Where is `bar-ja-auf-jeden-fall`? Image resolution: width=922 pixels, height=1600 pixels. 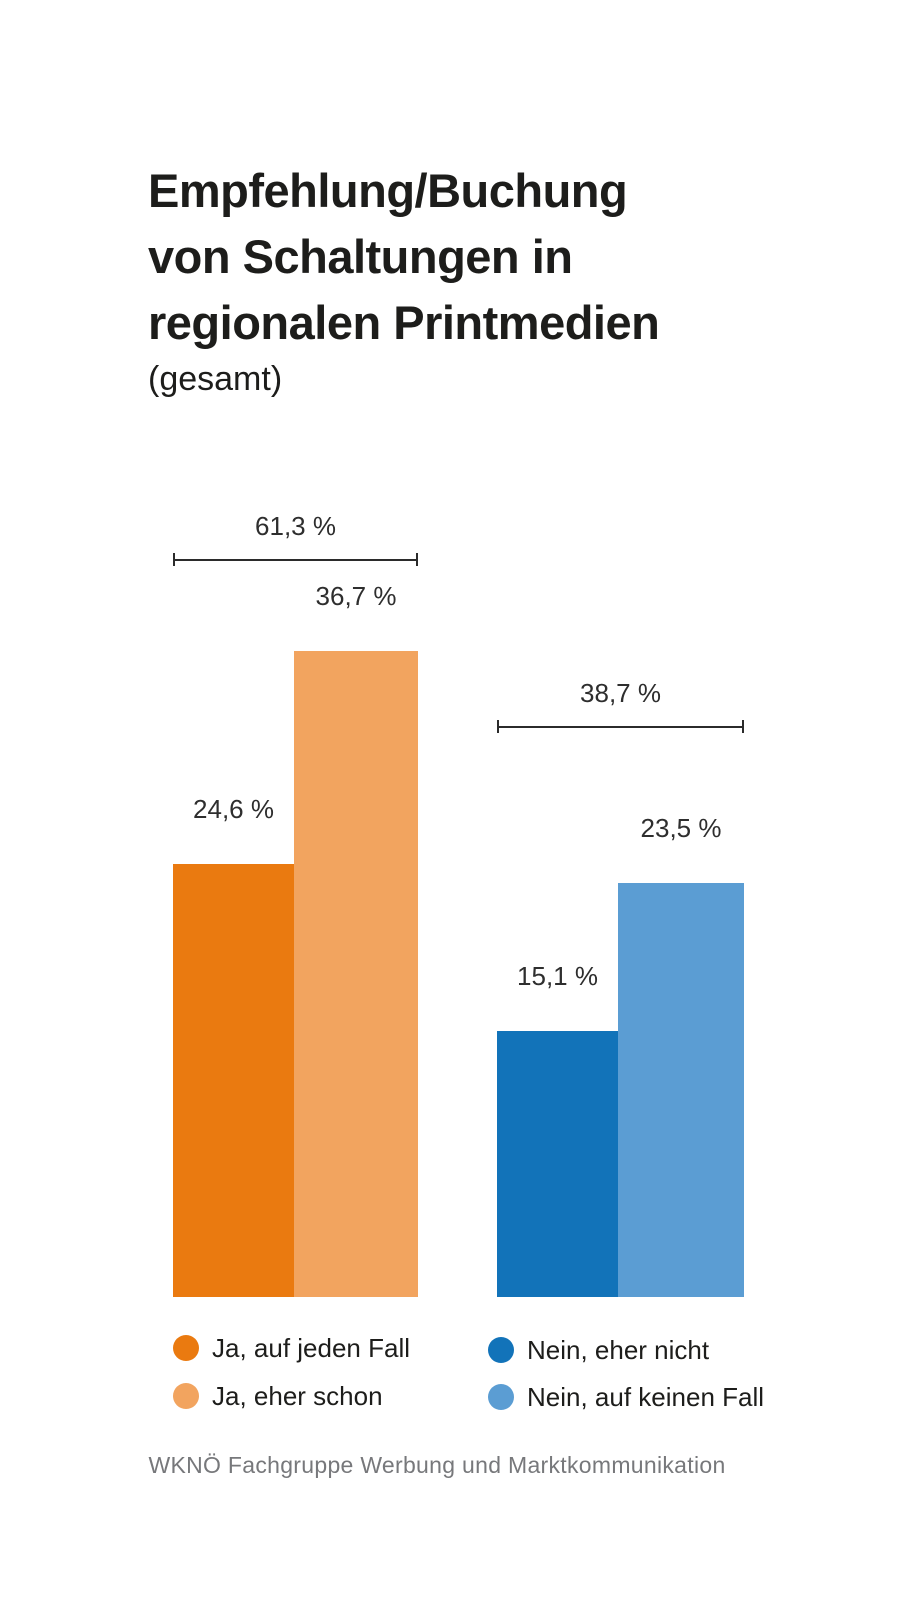
bar-ja-auf-jeden-fall is located at coordinates (233, 1080).